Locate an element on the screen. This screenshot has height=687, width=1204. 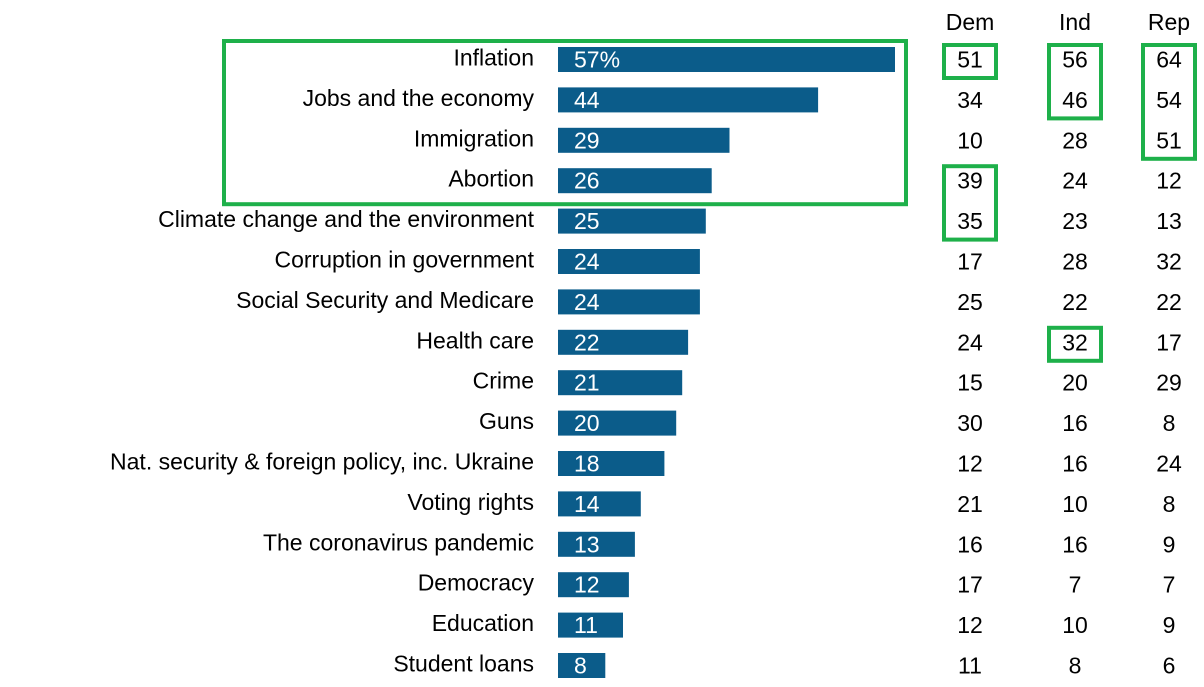
column-header-dem: Dem is located at coordinates (970, 22).